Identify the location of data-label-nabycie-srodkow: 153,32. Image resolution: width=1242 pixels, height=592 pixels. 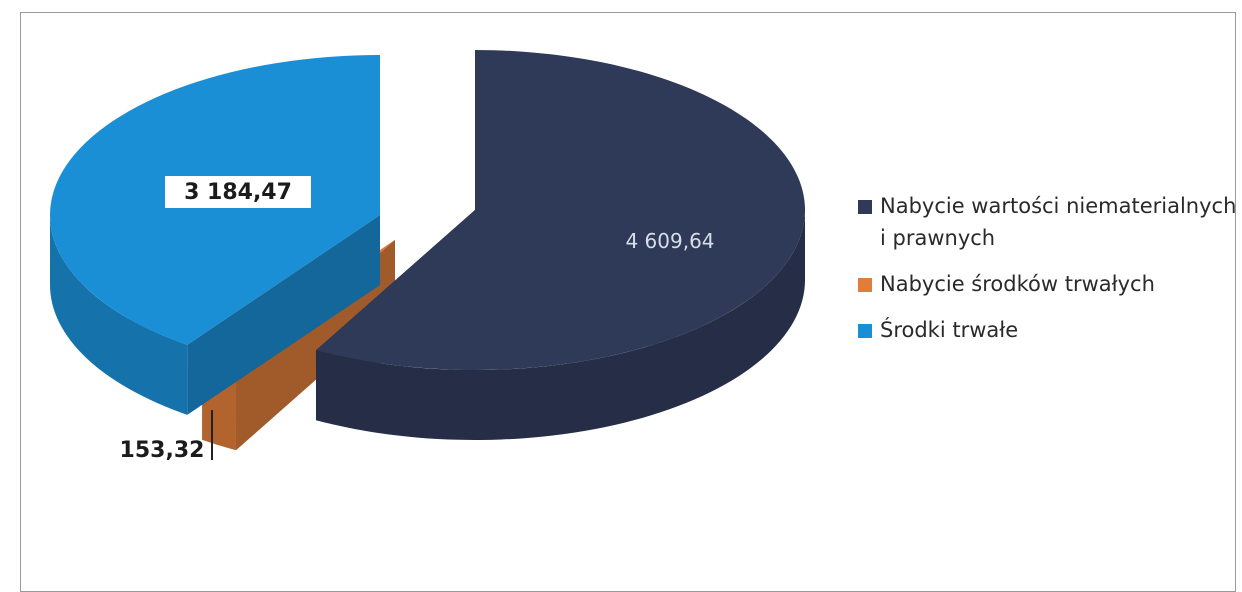
(162, 450).